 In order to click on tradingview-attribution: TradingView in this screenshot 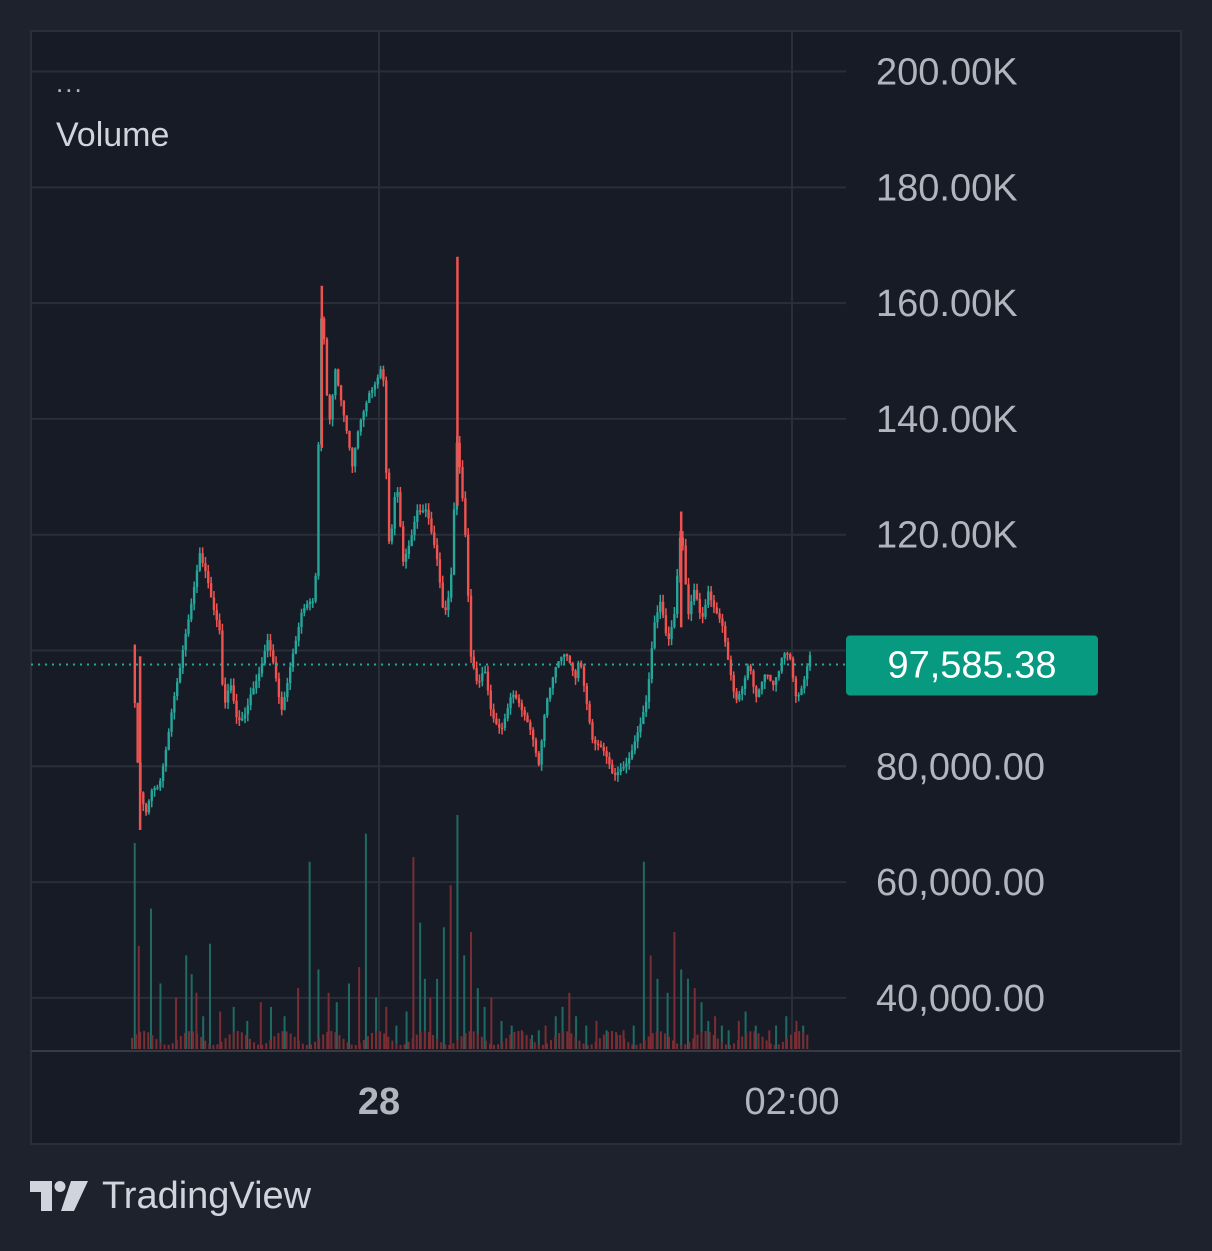, I will do `click(170, 1196)`.